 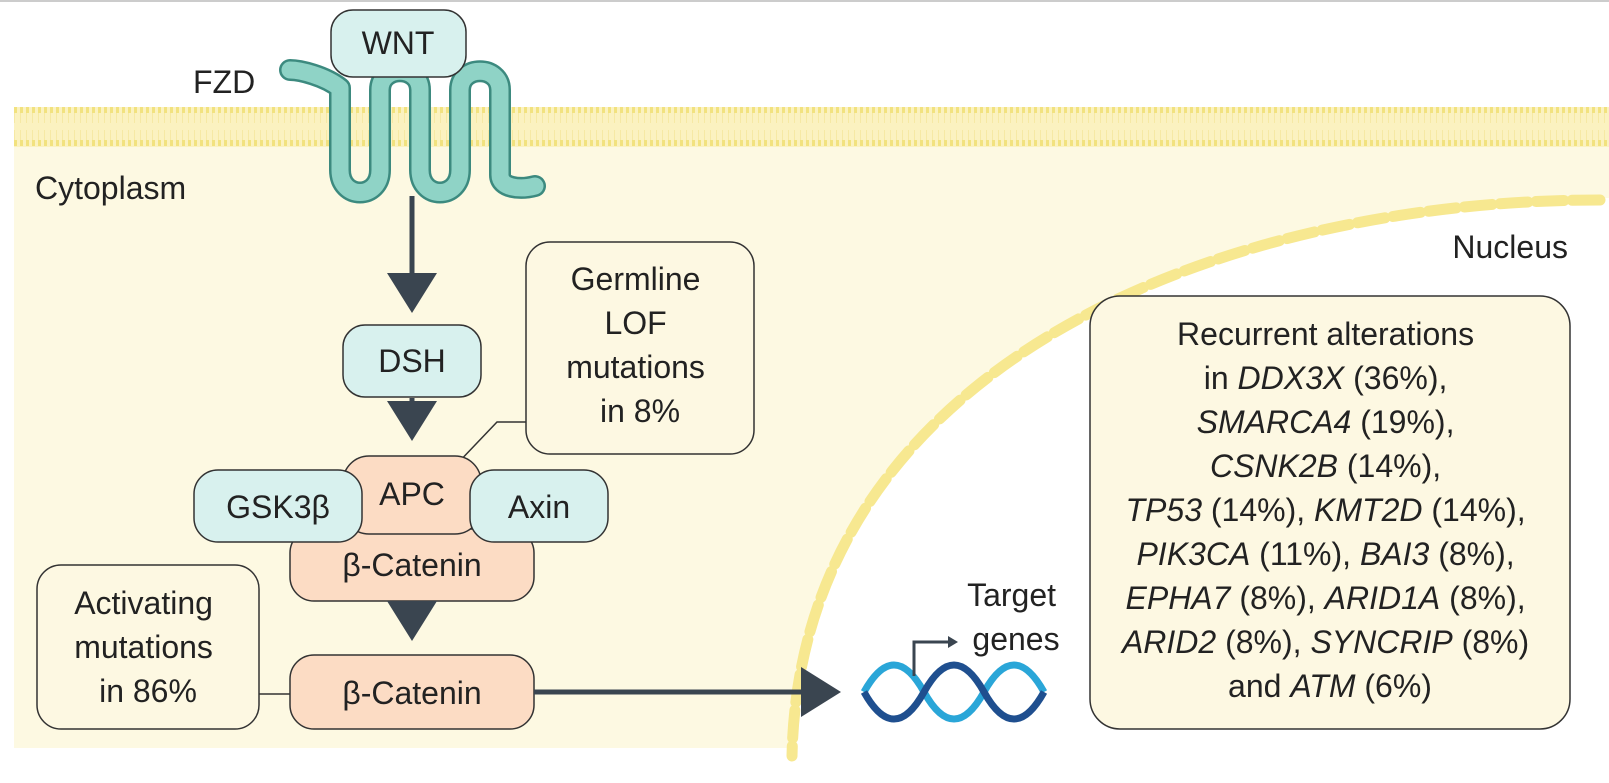 What do you see at coordinates (1016, 617) in the screenshot?
I see `target-genes-label: Target genes` at bounding box center [1016, 617].